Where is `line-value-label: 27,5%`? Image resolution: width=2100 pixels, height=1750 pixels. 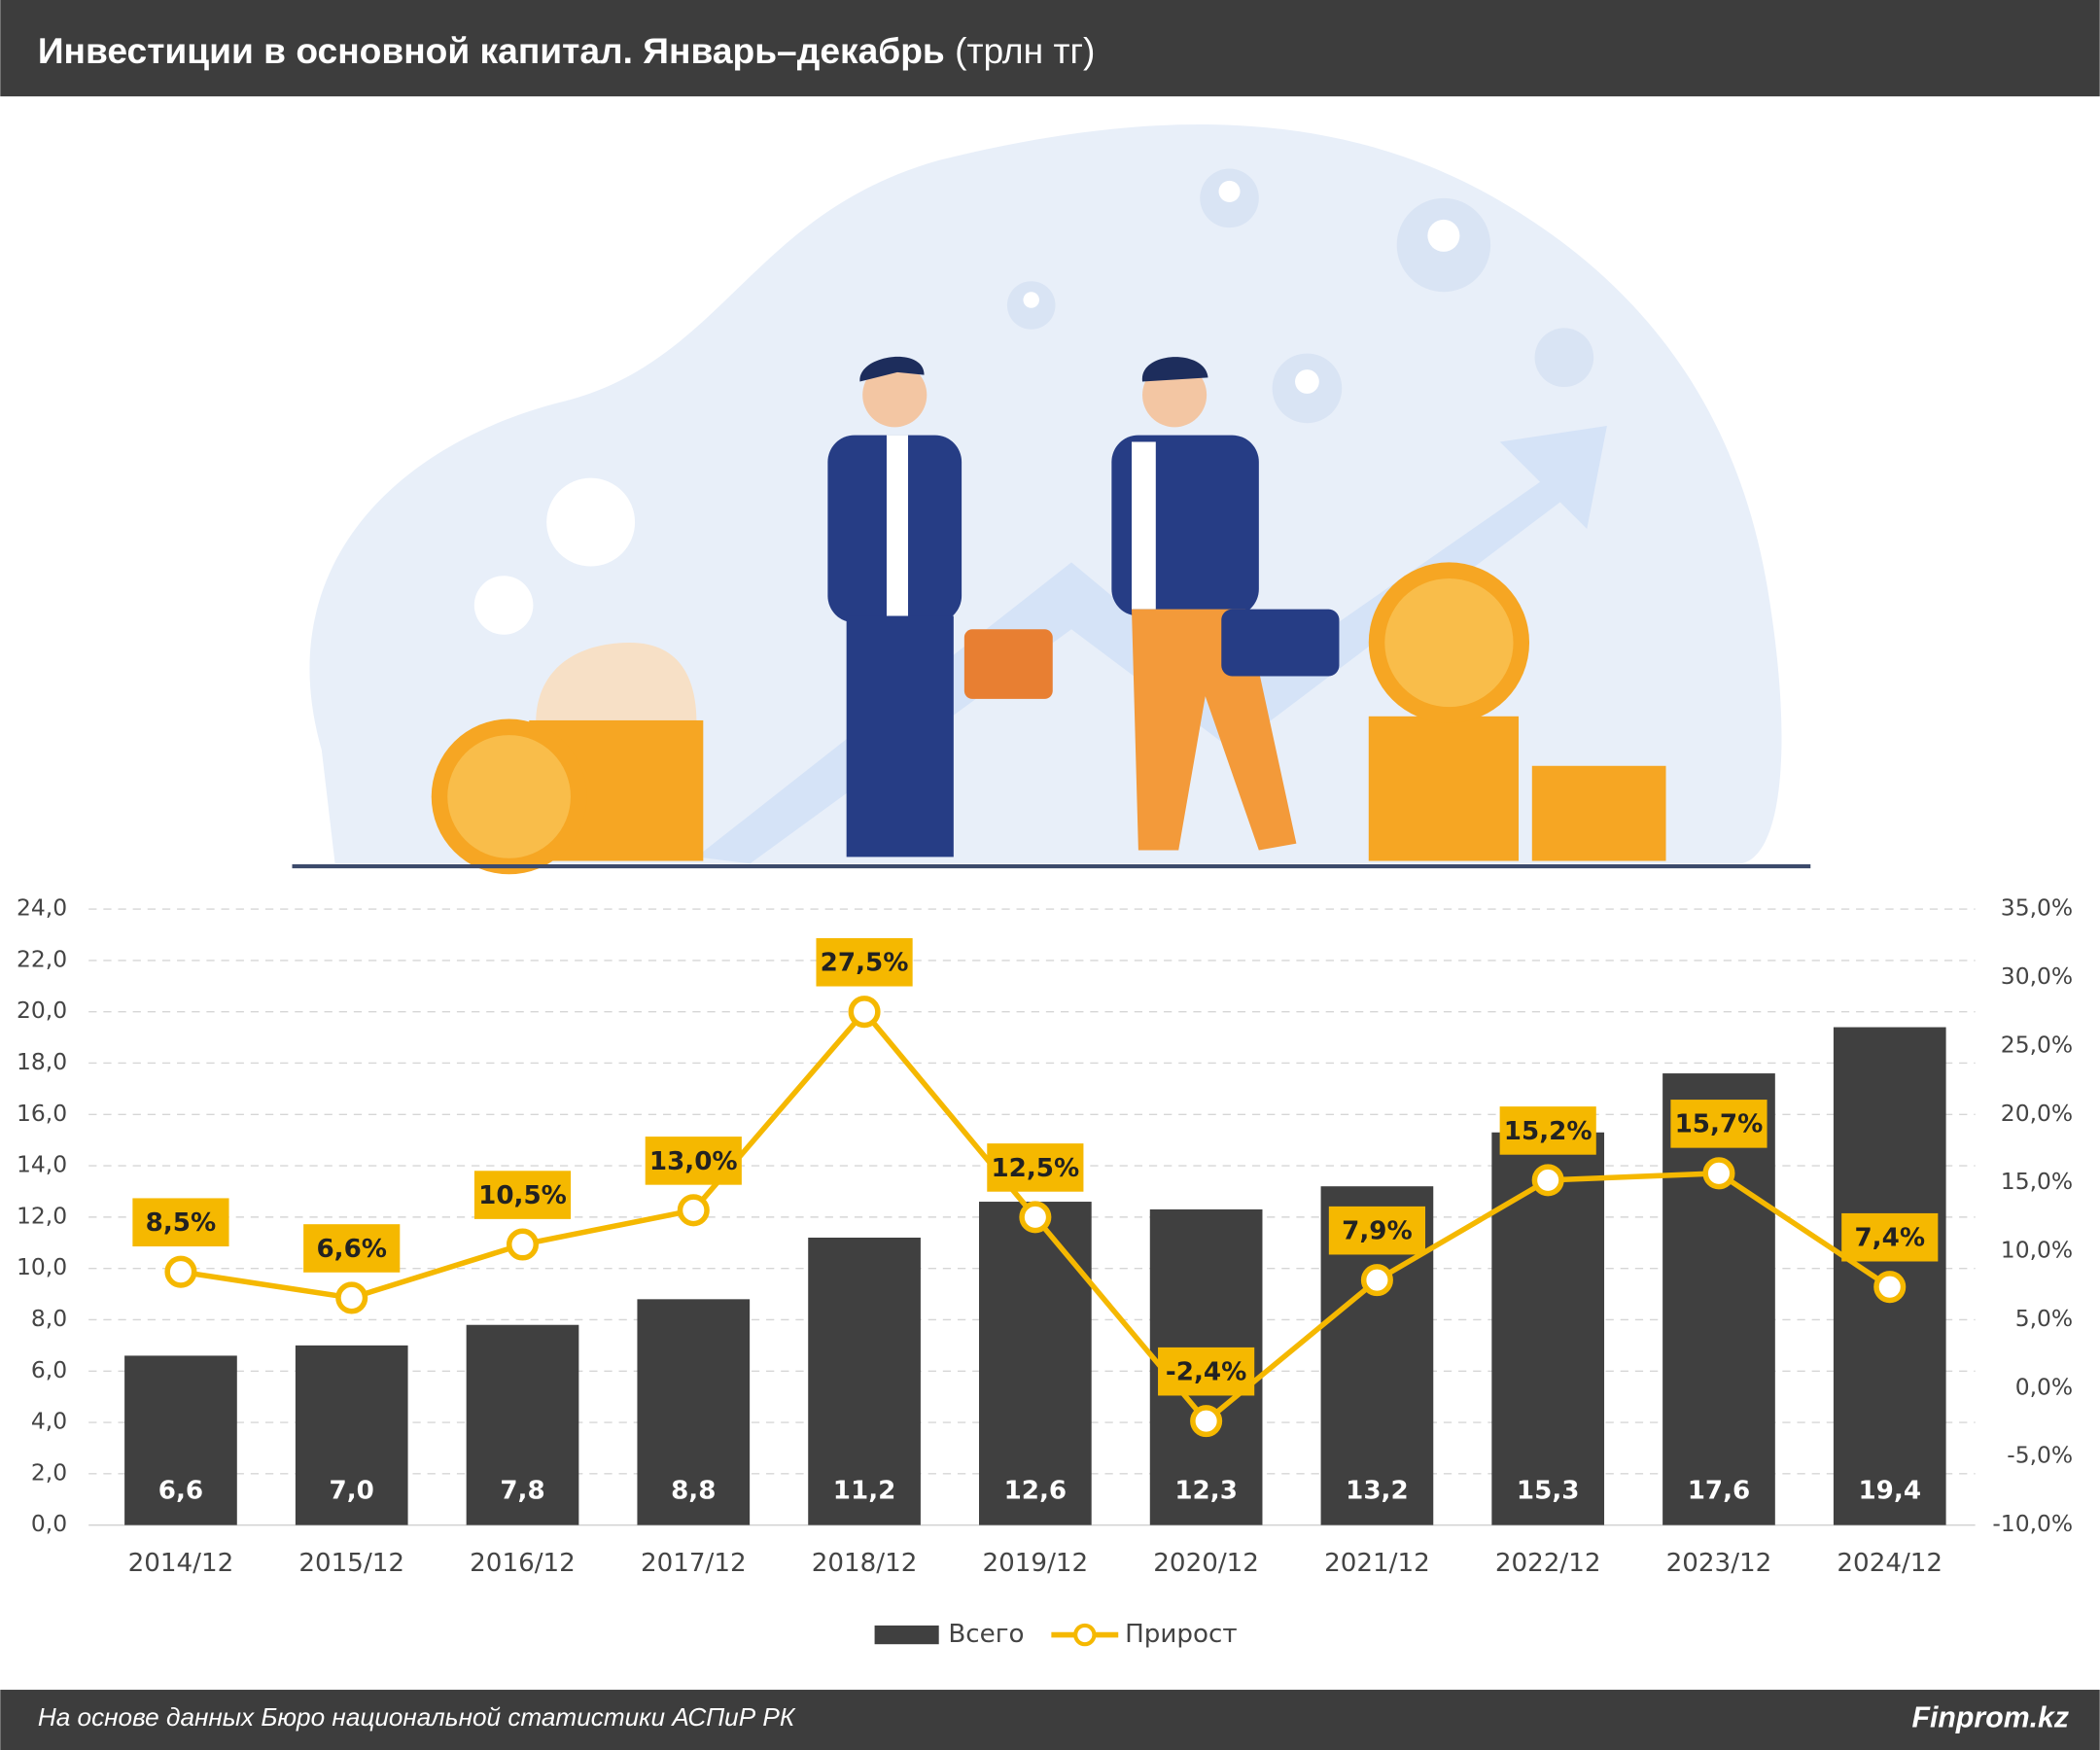 line-value-label: 27,5% is located at coordinates (865, 963).